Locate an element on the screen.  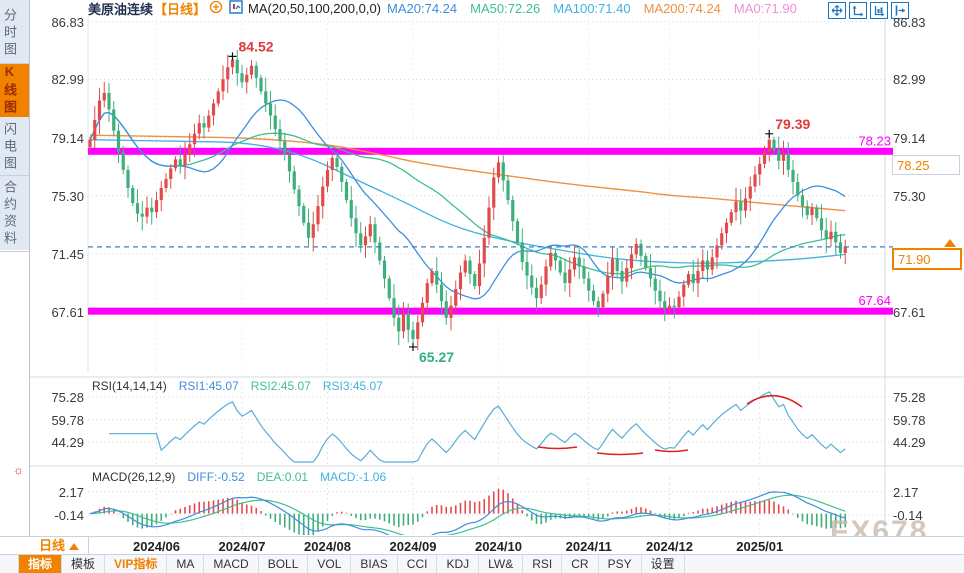
move-icon is located at coordinates (837, 10).